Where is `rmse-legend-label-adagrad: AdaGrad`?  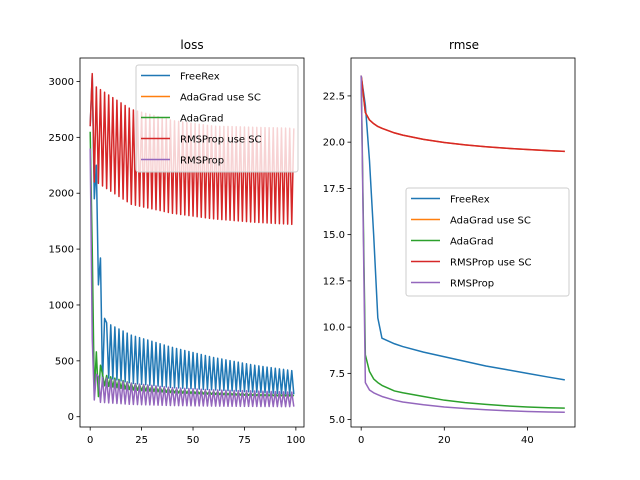 rmse-legend-label-adagrad: AdaGrad is located at coordinates (471, 242).